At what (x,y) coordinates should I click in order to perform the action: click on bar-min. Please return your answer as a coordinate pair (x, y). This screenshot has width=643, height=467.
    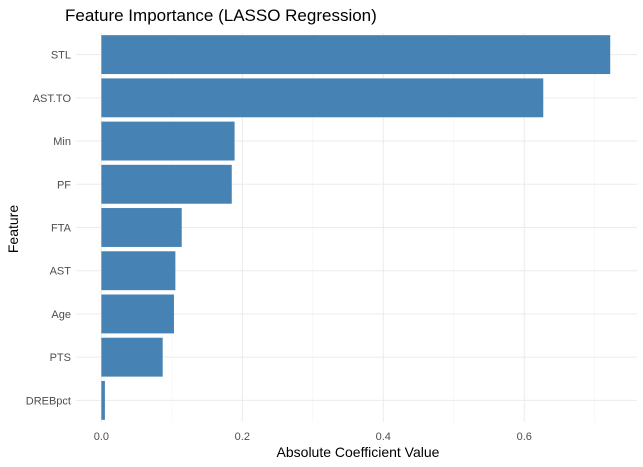
    Looking at the image, I should click on (168, 141).